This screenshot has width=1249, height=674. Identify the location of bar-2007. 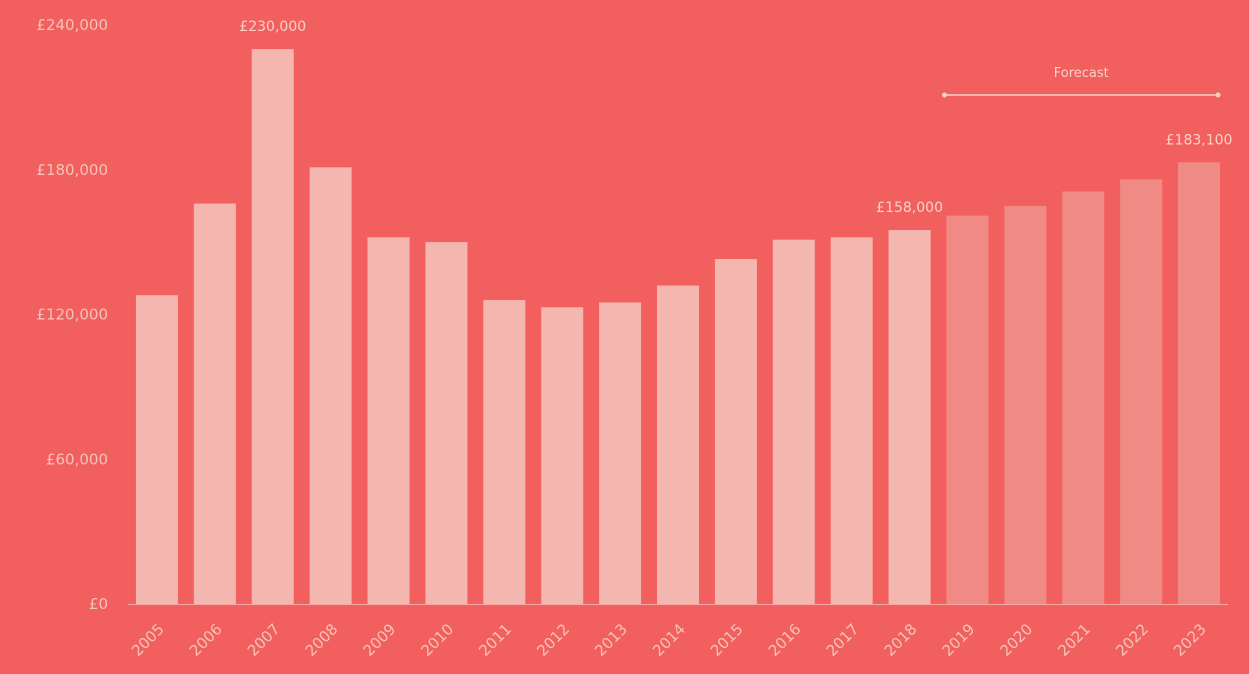
(272, 326).